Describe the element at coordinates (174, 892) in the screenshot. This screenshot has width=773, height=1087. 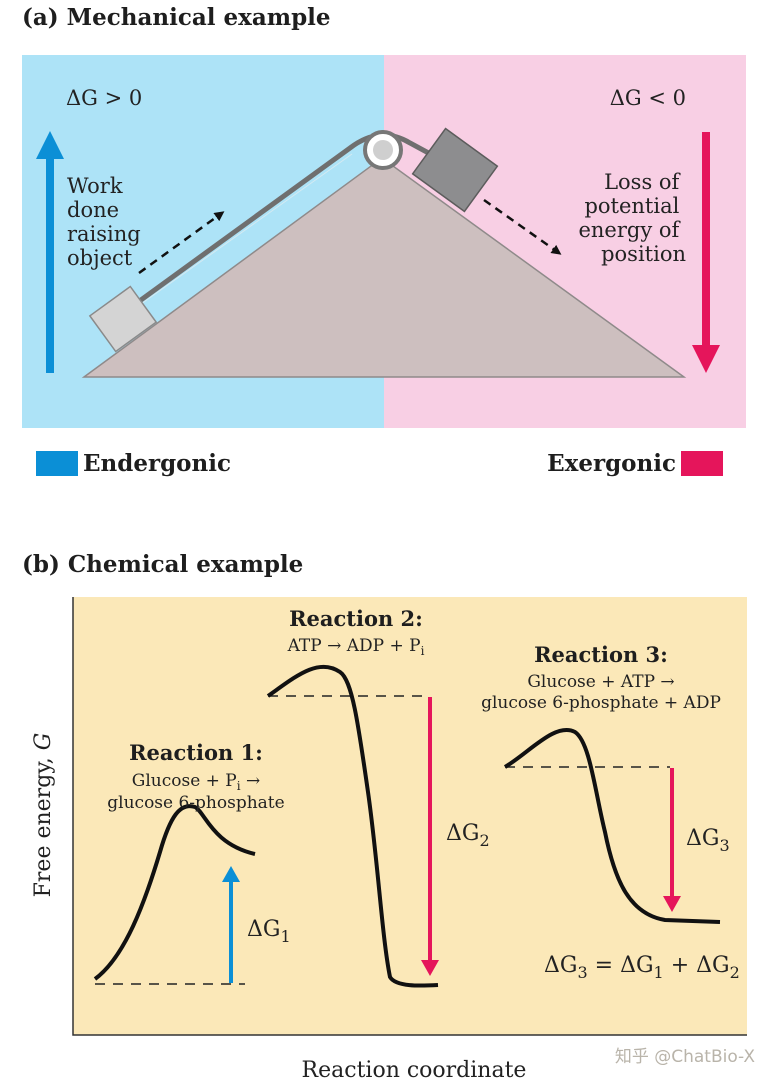
I see `reaction-1-curve` at that location.